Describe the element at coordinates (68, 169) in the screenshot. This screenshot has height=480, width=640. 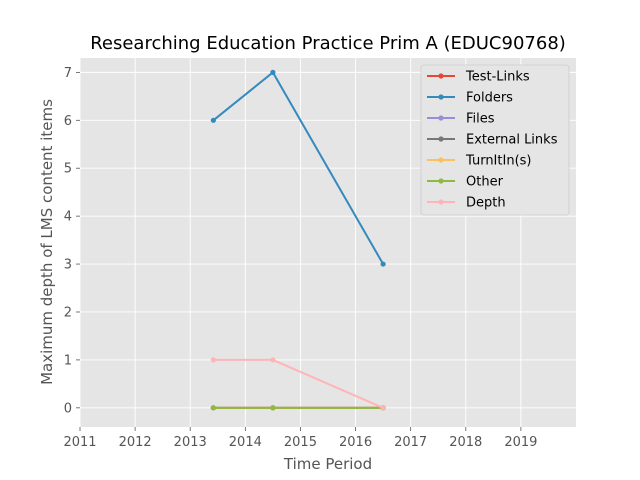
I see `y-tick-label: 5` at that location.